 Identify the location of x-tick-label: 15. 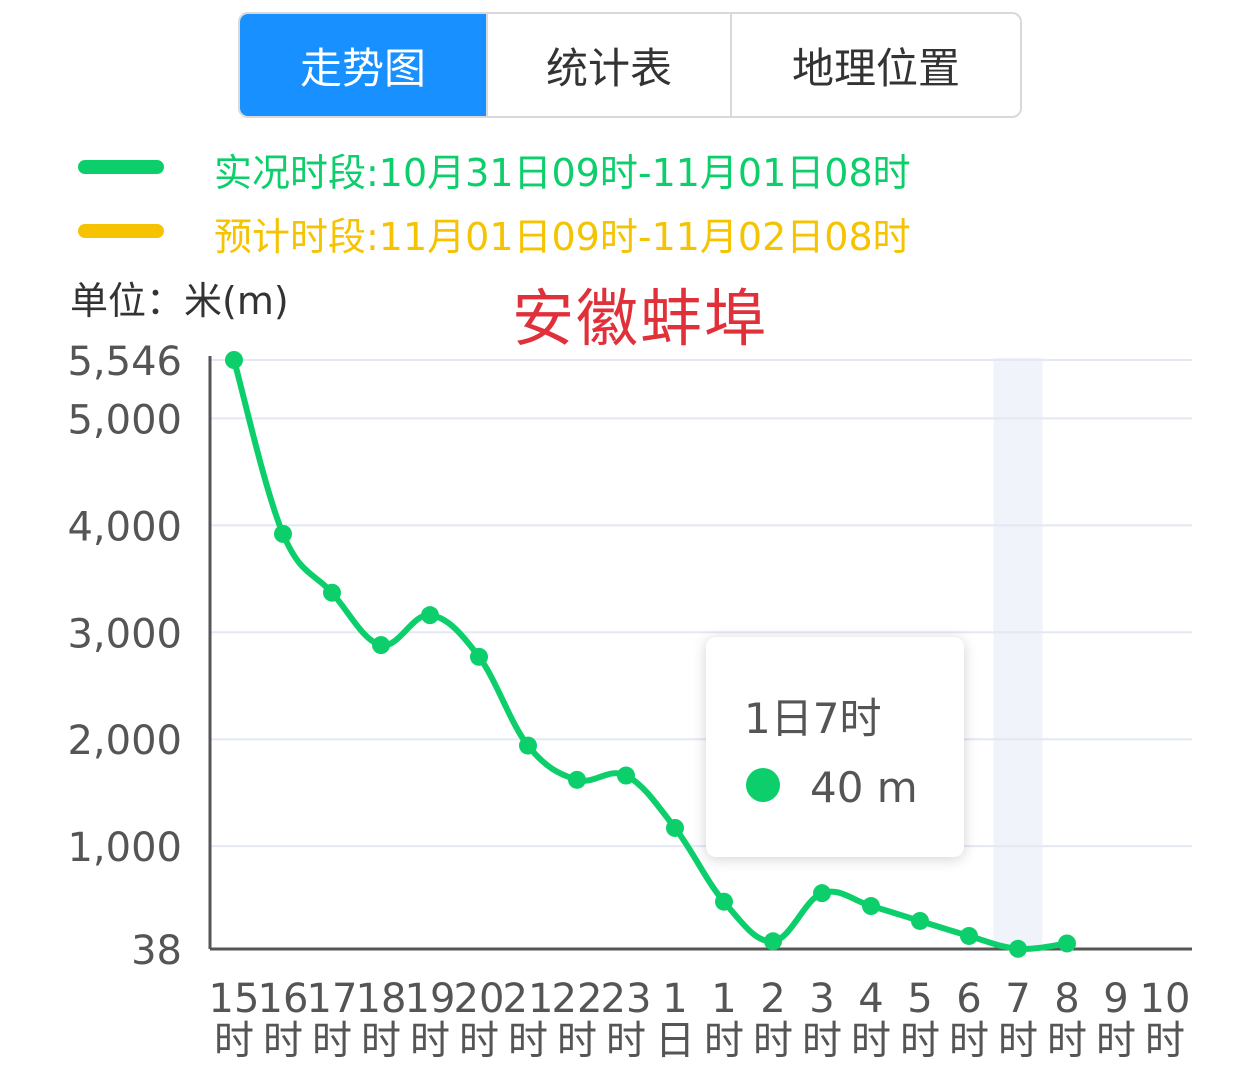
(234, 999).